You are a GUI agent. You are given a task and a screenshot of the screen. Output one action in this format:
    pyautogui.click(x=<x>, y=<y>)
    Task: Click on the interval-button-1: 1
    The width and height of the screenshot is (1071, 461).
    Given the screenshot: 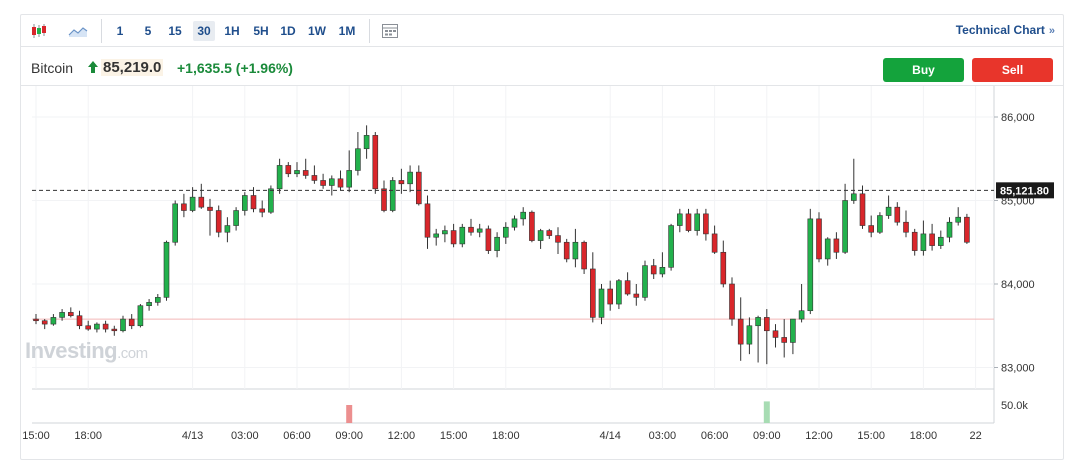 What is the action you would take?
    pyautogui.click(x=120, y=31)
    